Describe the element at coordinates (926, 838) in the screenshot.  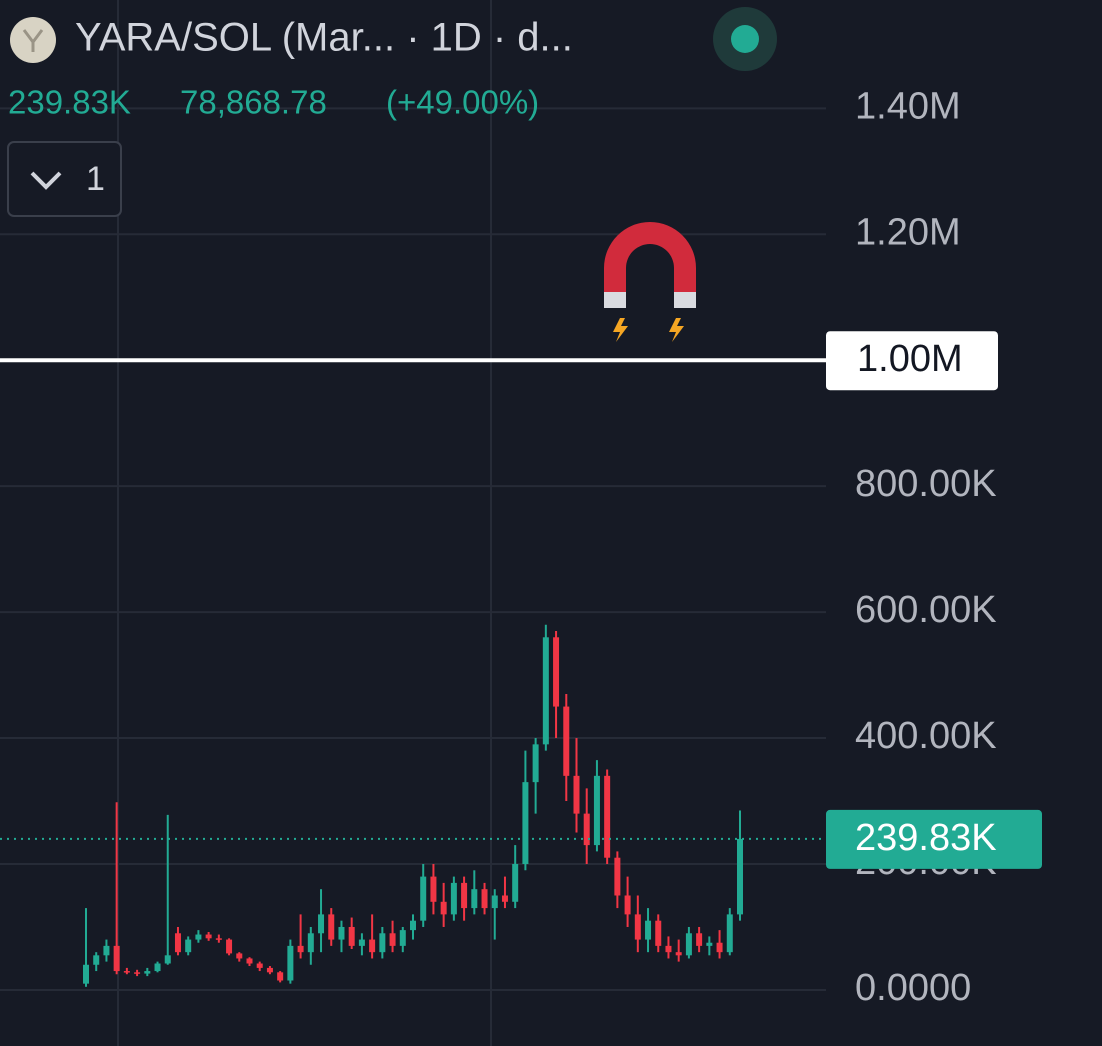
I see `last-price-label: 239.83K` at that location.